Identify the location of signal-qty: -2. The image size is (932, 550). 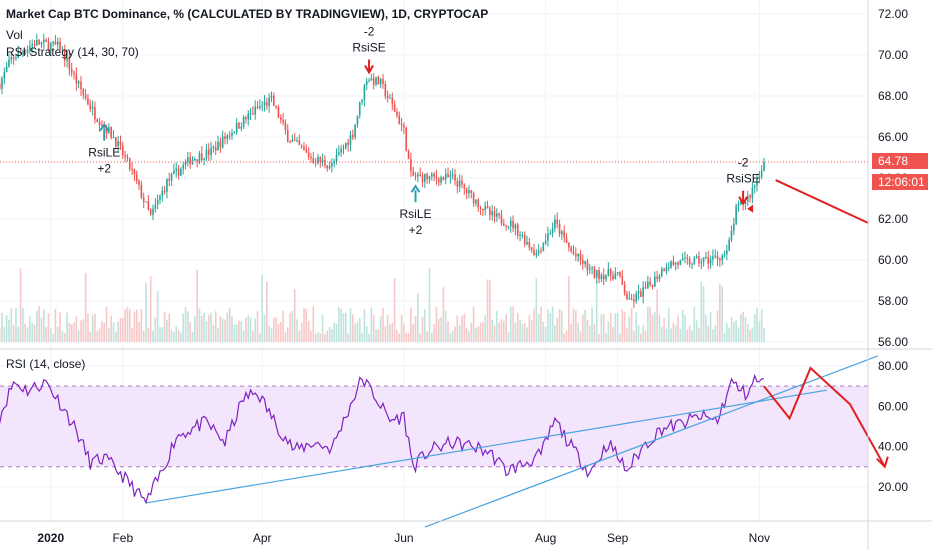
(369, 32).